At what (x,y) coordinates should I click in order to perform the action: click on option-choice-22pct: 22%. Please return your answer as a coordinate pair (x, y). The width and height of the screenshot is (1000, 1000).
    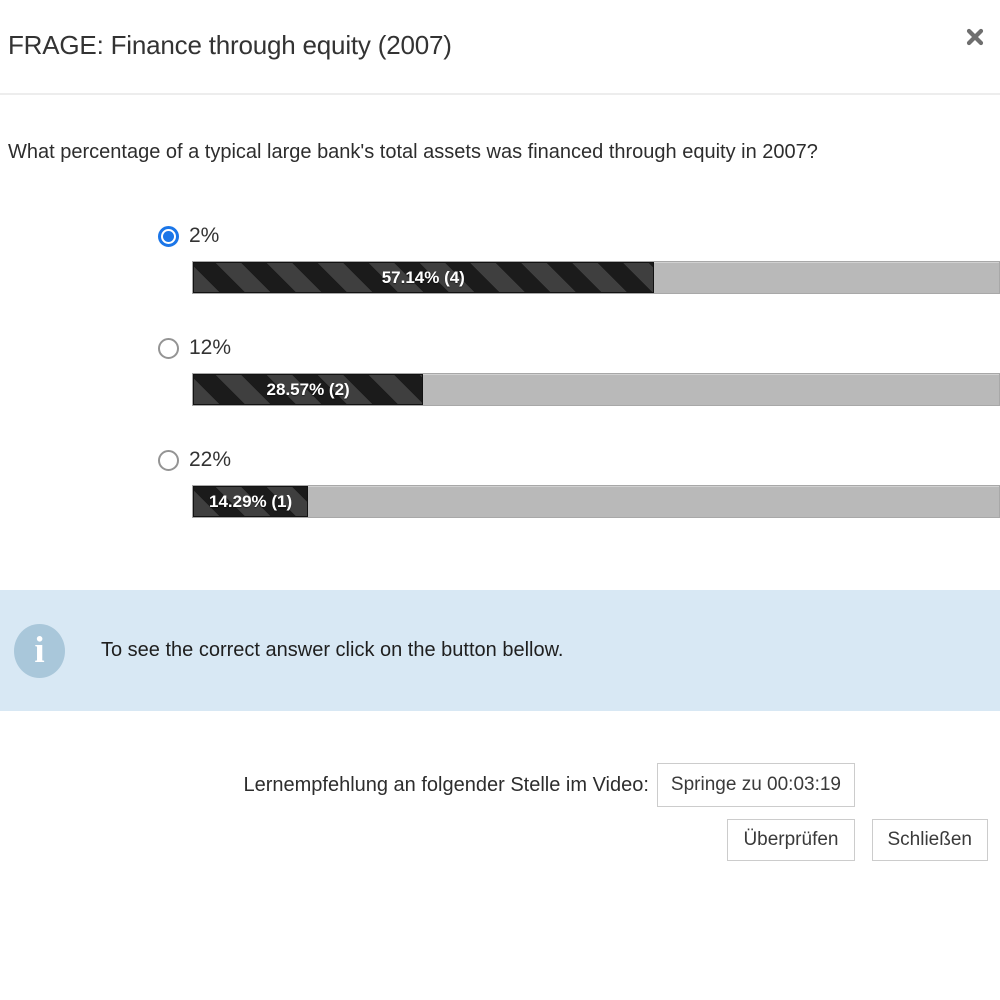
    Looking at the image, I should click on (579, 460).